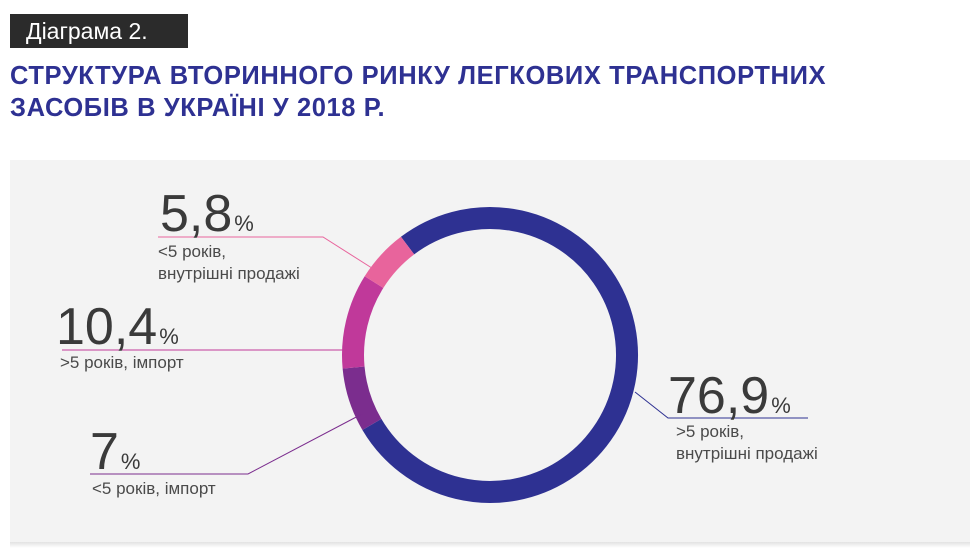  What do you see at coordinates (747, 453) in the screenshot?
I see `category-label-slice-1b: внутрішні продажі` at bounding box center [747, 453].